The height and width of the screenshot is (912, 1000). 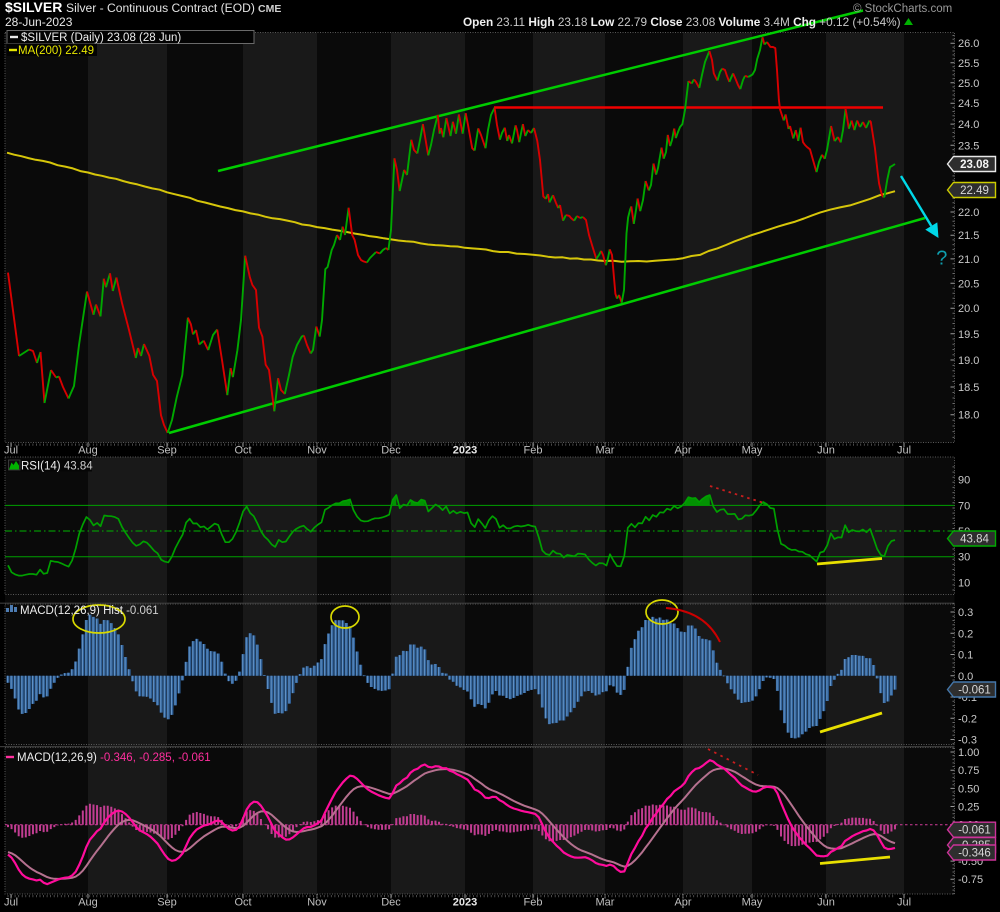 I want to click on svg-text: 21.5, so click(x=968, y=236).